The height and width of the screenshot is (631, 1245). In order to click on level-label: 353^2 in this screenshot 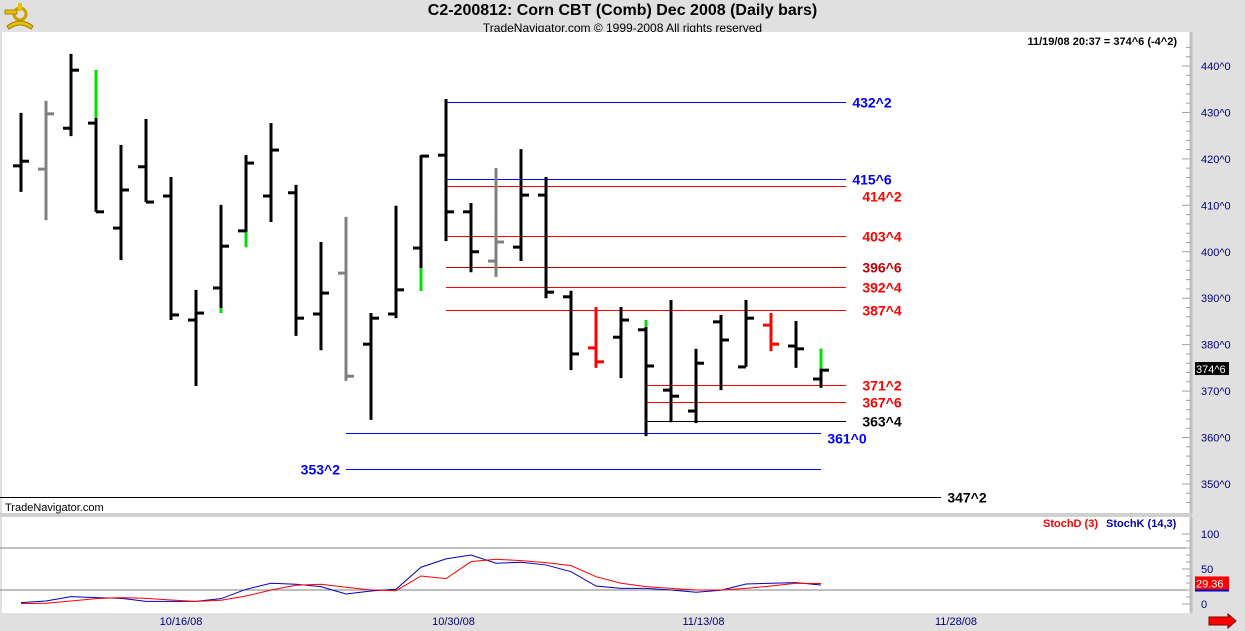, I will do `click(321, 470)`.